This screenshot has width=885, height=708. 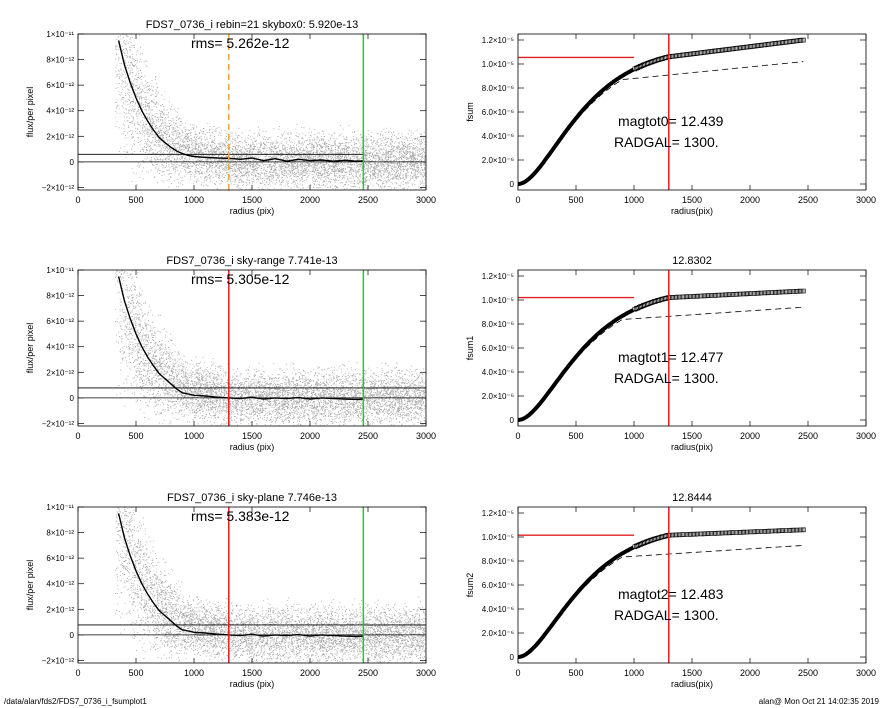 What do you see at coordinates (240, 516) in the screenshot?
I see `rms-annotation: rms= 5.383e-12` at bounding box center [240, 516].